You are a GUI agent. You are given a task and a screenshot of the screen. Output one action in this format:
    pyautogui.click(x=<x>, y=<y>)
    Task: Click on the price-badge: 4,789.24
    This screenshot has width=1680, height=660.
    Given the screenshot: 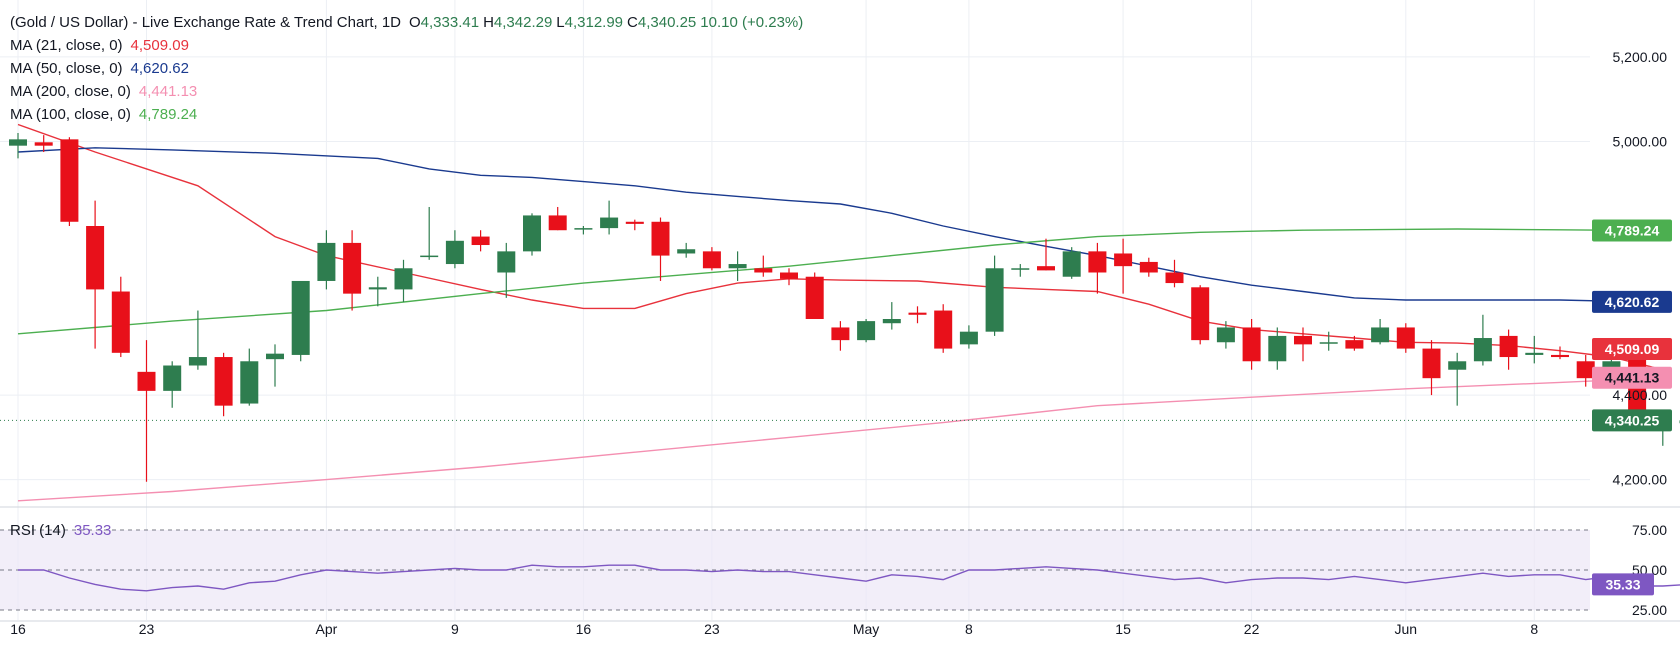 What is the action you would take?
    pyautogui.click(x=1632, y=231)
    